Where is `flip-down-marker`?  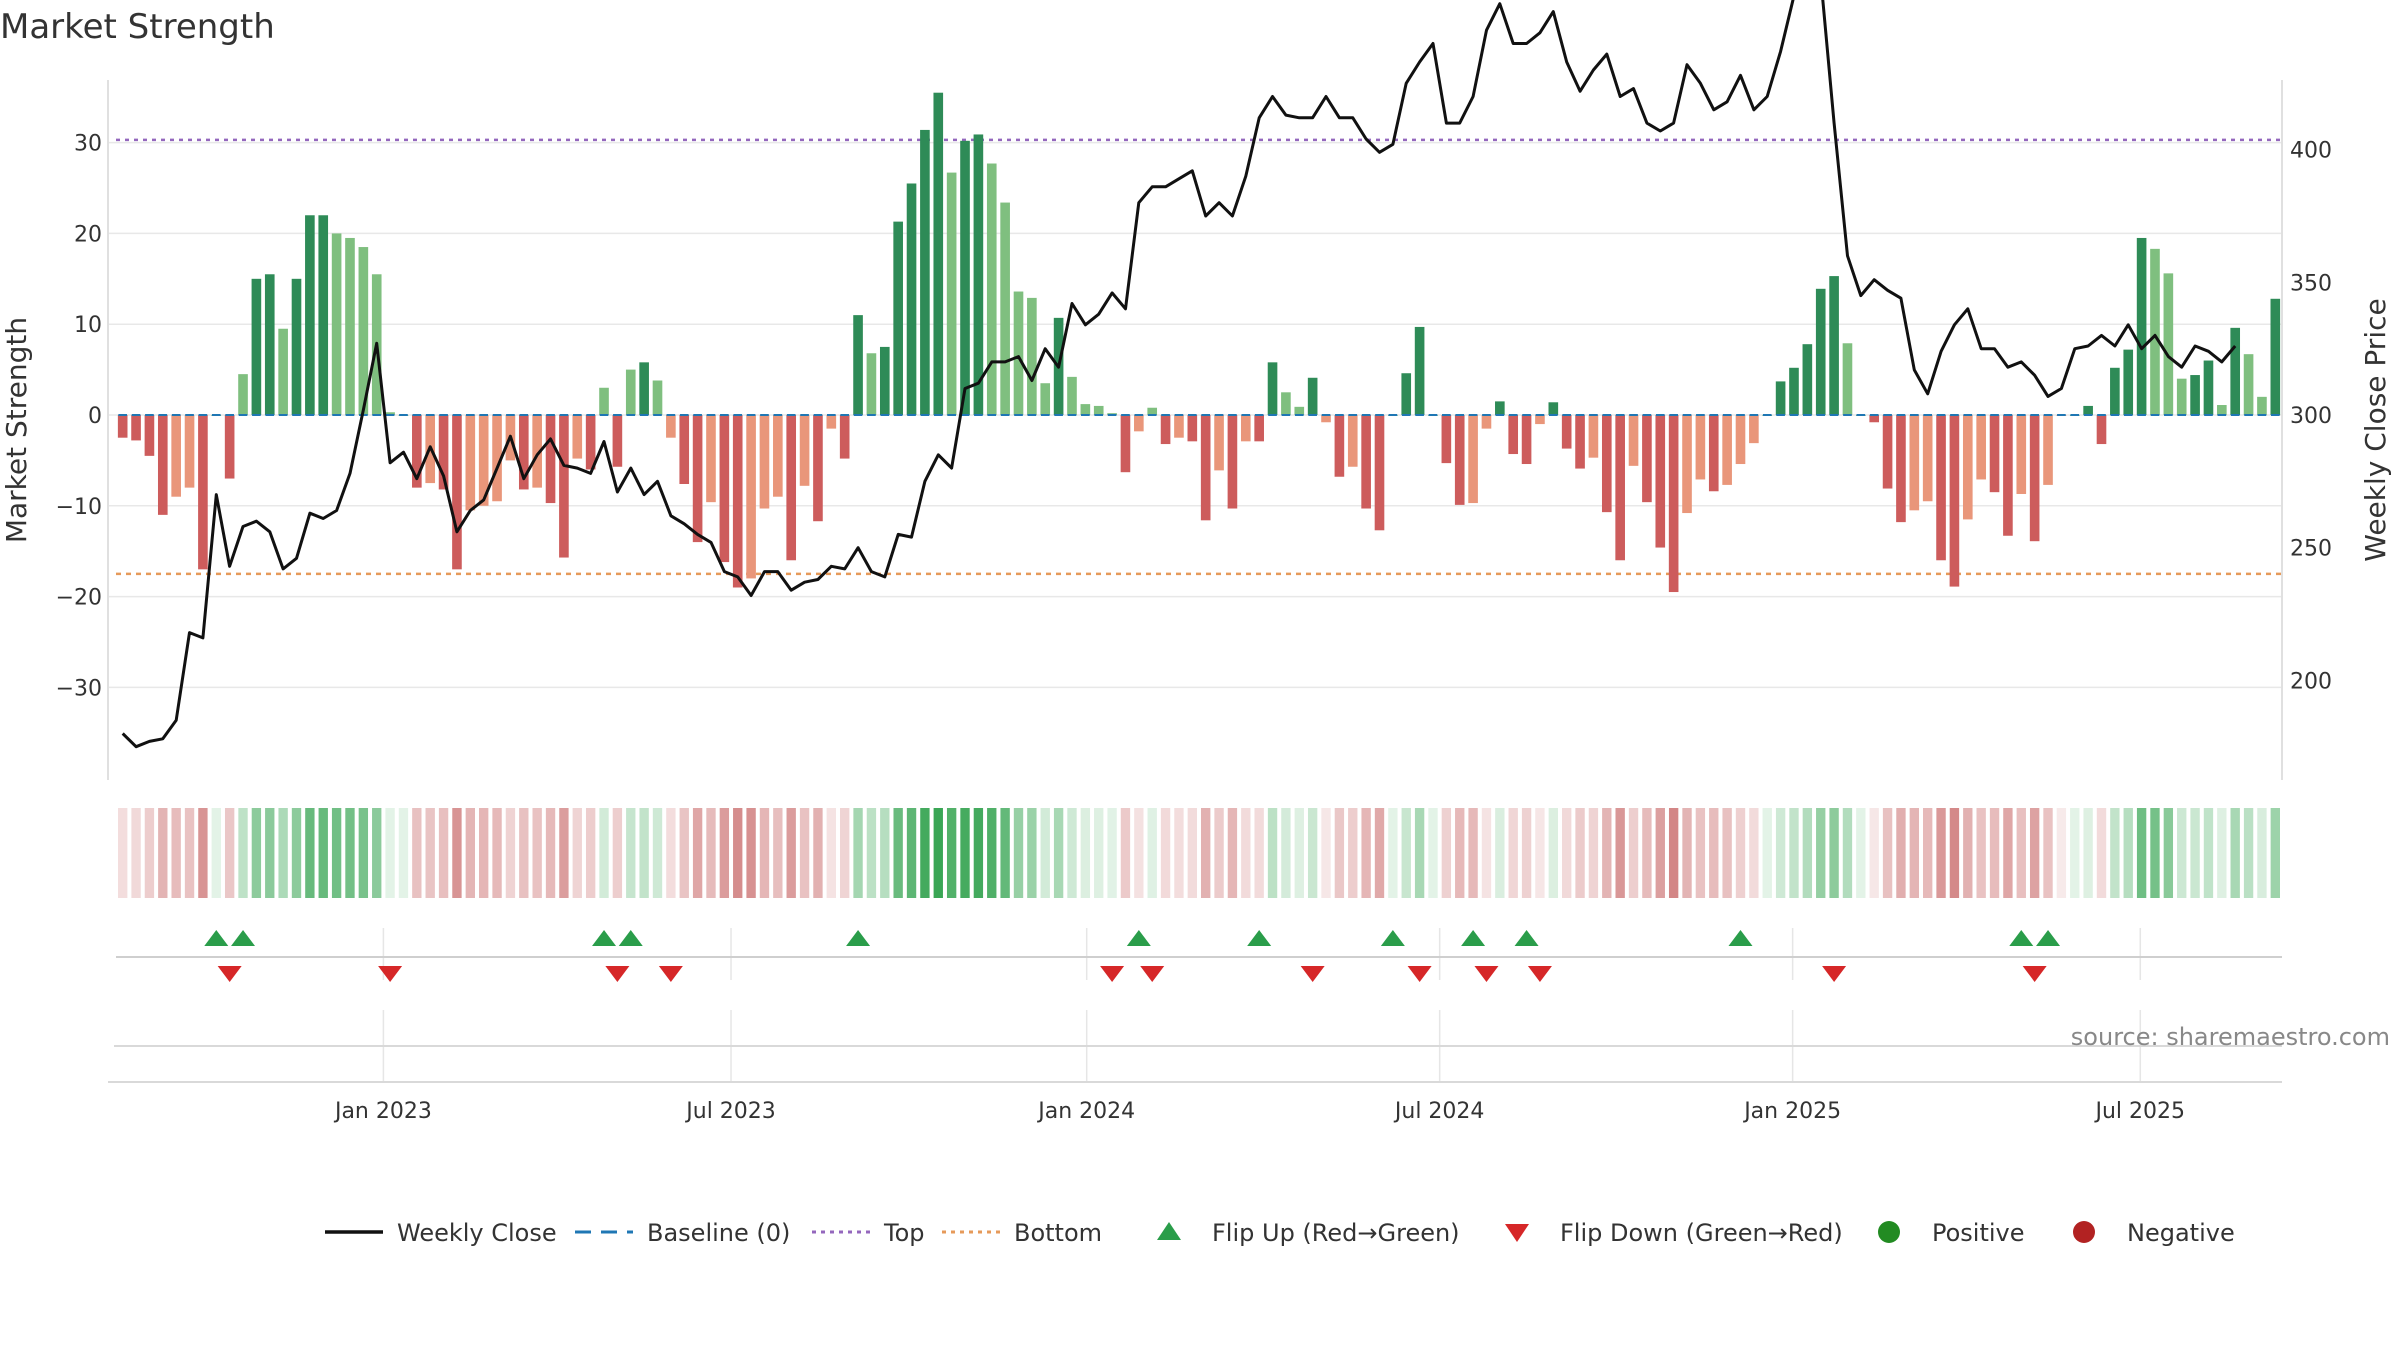 flip-down-marker is located at coordinates (390, 974).